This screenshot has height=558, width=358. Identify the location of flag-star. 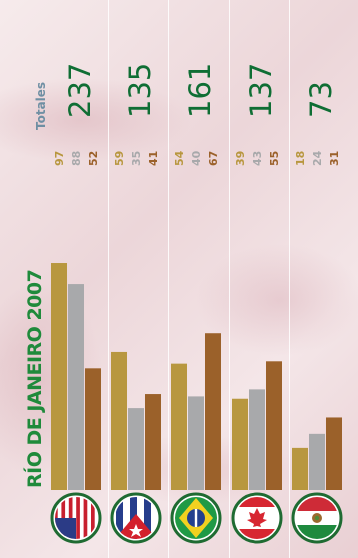
(136, 530).